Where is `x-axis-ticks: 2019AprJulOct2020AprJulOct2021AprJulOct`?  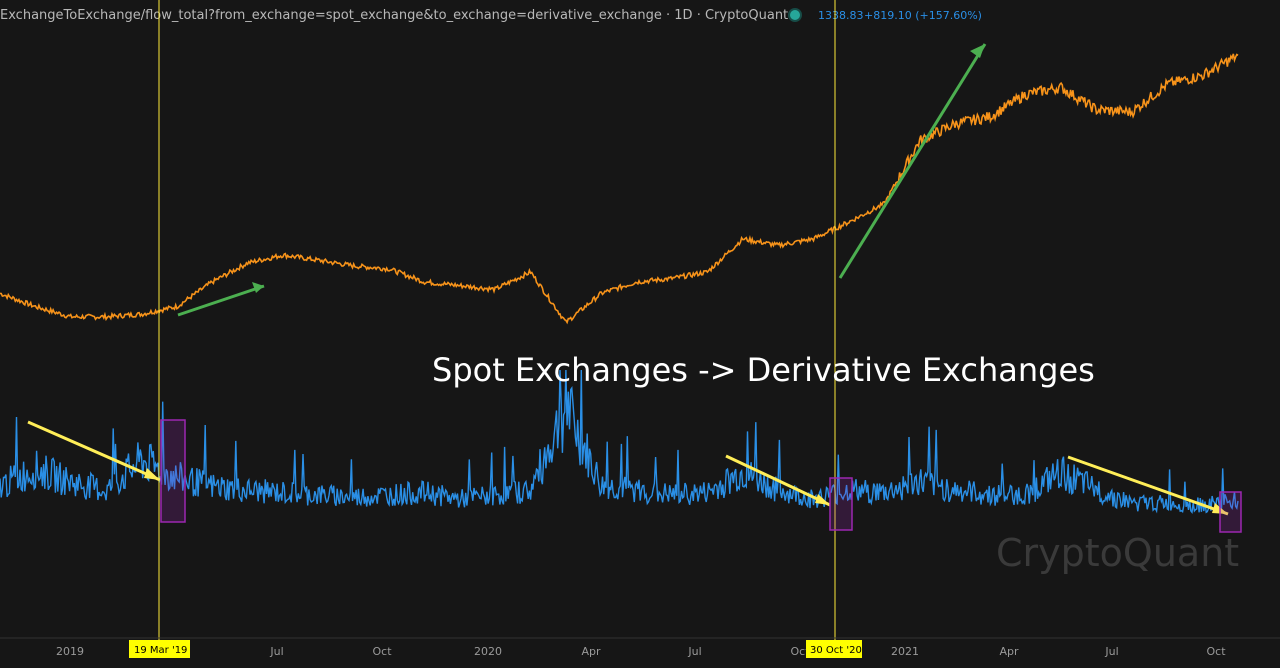
x-axis-ticks: 2019AprJulOct2020AprJulOct2021AprJulOct is located at coordinates (641, 651).